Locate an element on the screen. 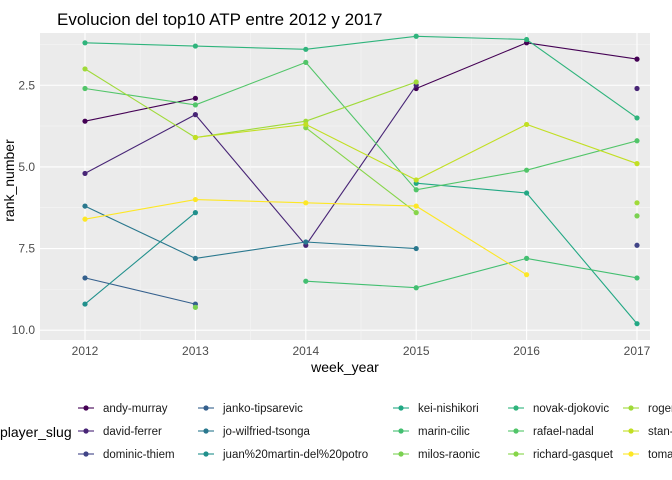  legend-label: novak-djokovic is located at coordinates (571, 409).